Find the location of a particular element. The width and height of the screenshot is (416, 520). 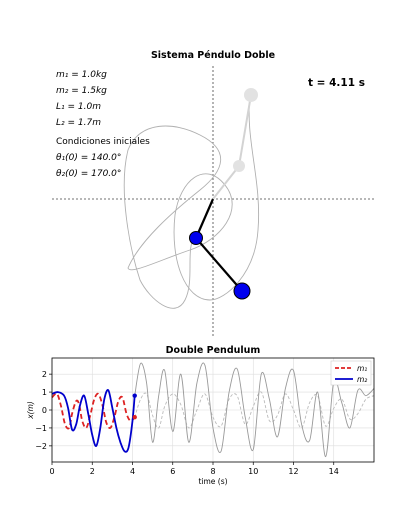

y-tick-label: −1 is located at coordinates (41, 428).